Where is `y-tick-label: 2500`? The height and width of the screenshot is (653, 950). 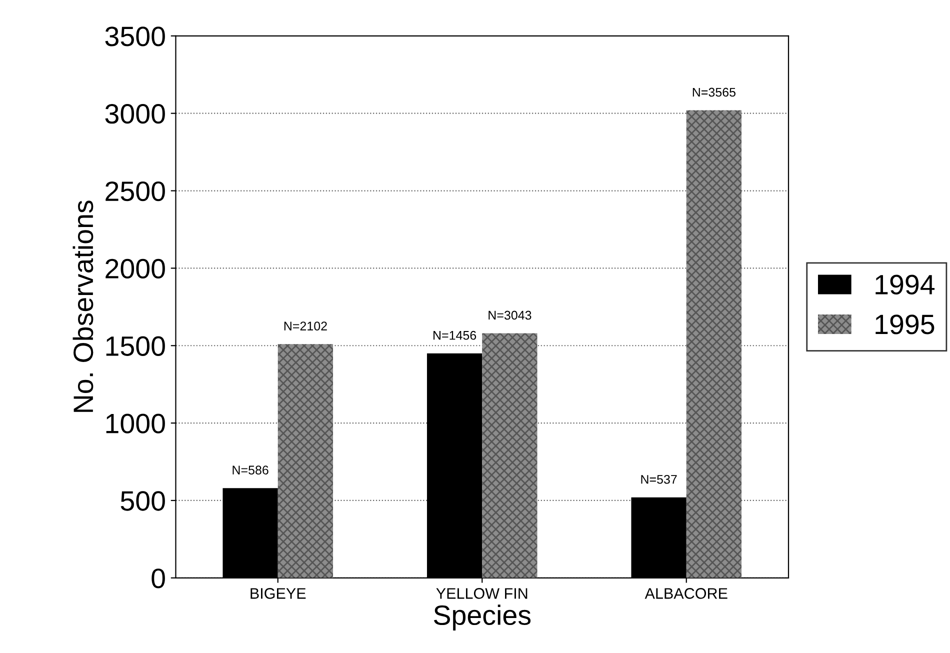 y-tick-label: 2500 is located at coordinates (135, 191).